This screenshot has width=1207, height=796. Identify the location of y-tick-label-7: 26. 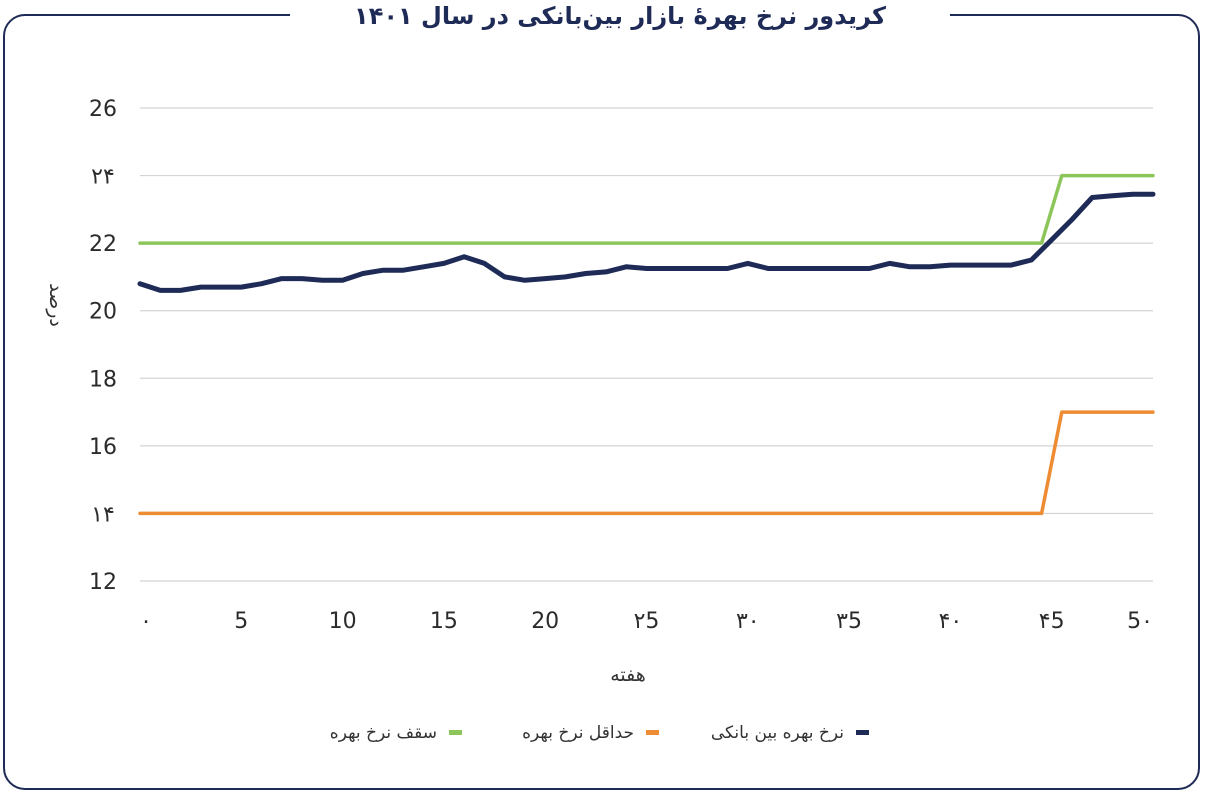
(103, 109).